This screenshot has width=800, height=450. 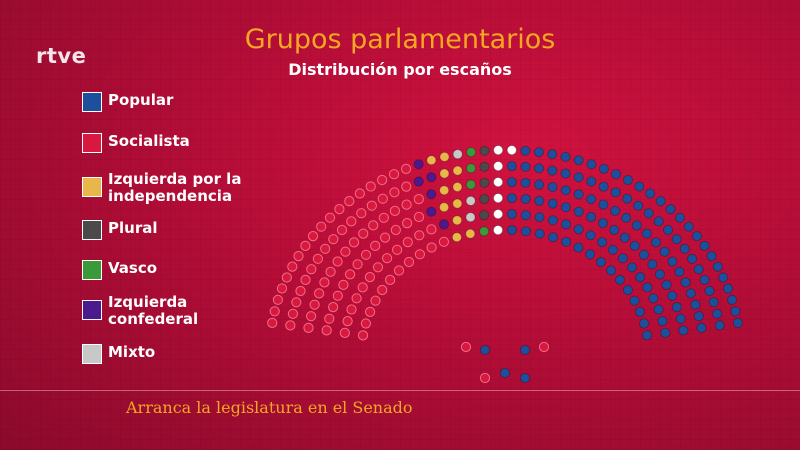 I want to click on footer-caption: Arranca la legislatura en el Senado, so click(x=269, y=407).